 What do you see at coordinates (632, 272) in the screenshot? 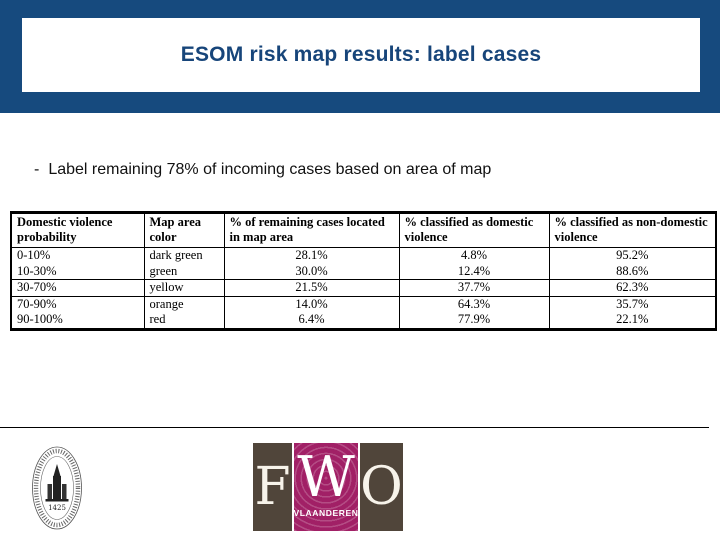
I see `cell-non-domestic: 88.6%` at bounding box center [632, 272].